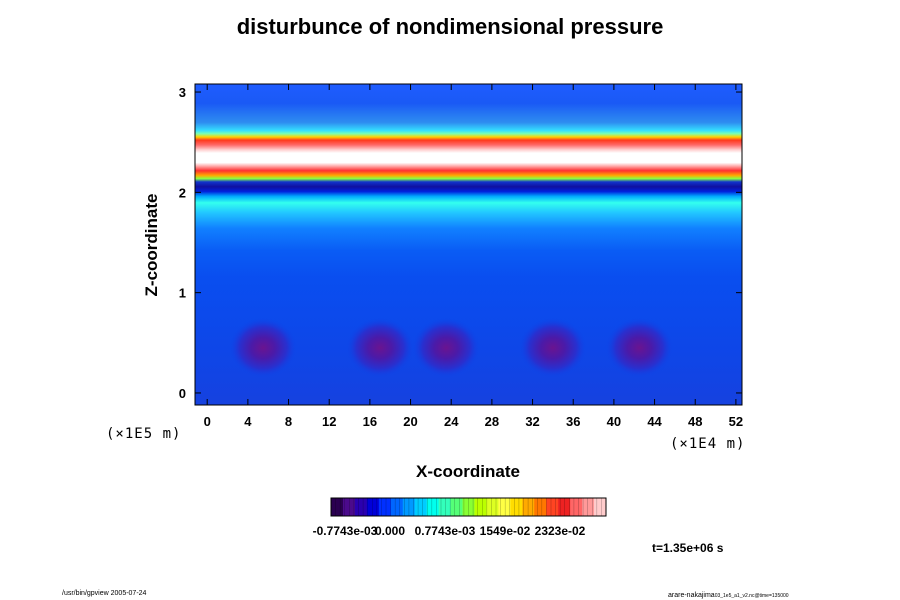 This screenshot has width=900, height=600. I want to click on x-tick-label: 4, so click(248, 421).